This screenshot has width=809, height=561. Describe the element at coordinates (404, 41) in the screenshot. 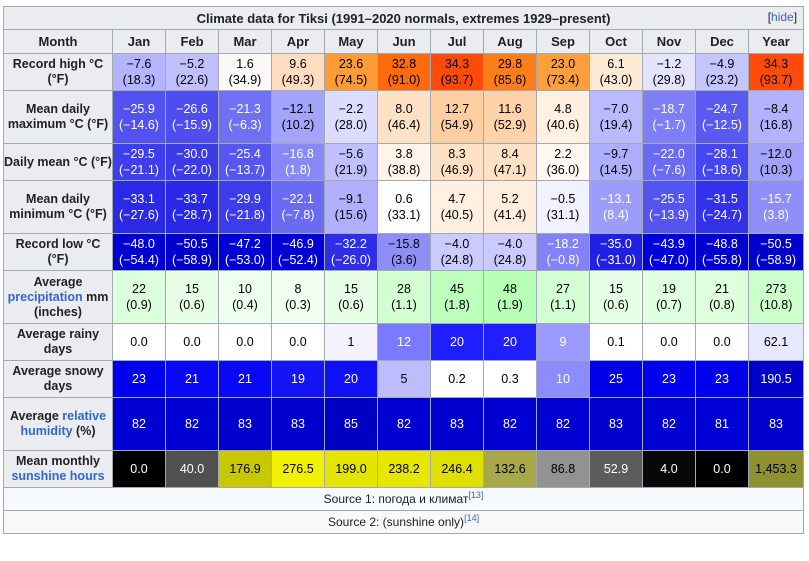

I see `header-jun: Jun` at that location.